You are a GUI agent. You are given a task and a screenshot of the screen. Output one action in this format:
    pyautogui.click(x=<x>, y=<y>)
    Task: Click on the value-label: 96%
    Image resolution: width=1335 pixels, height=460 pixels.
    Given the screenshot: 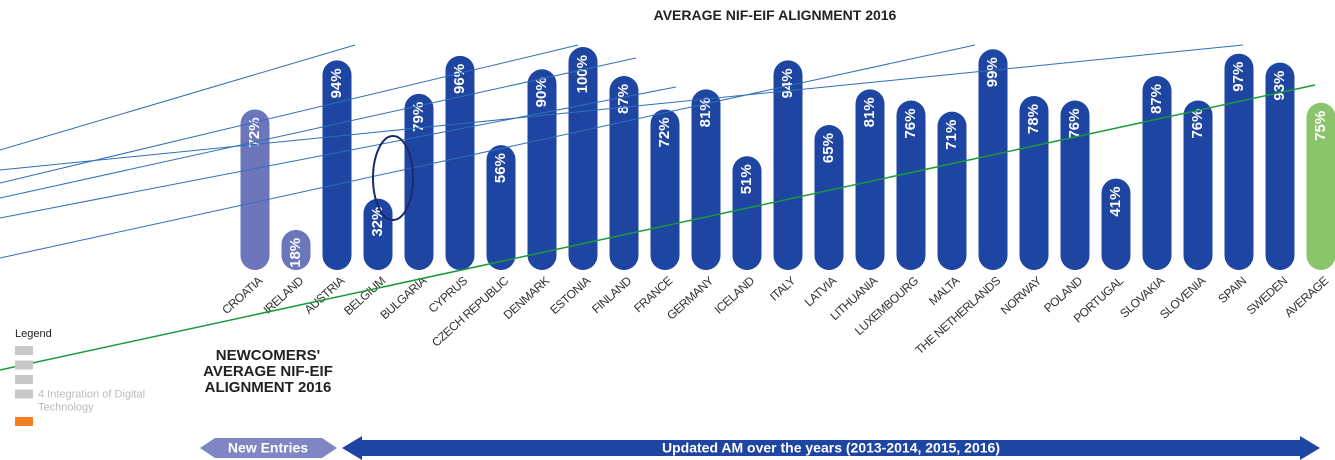 What is the action you would take?
    pyautogui.click(x=459, y=79)
    